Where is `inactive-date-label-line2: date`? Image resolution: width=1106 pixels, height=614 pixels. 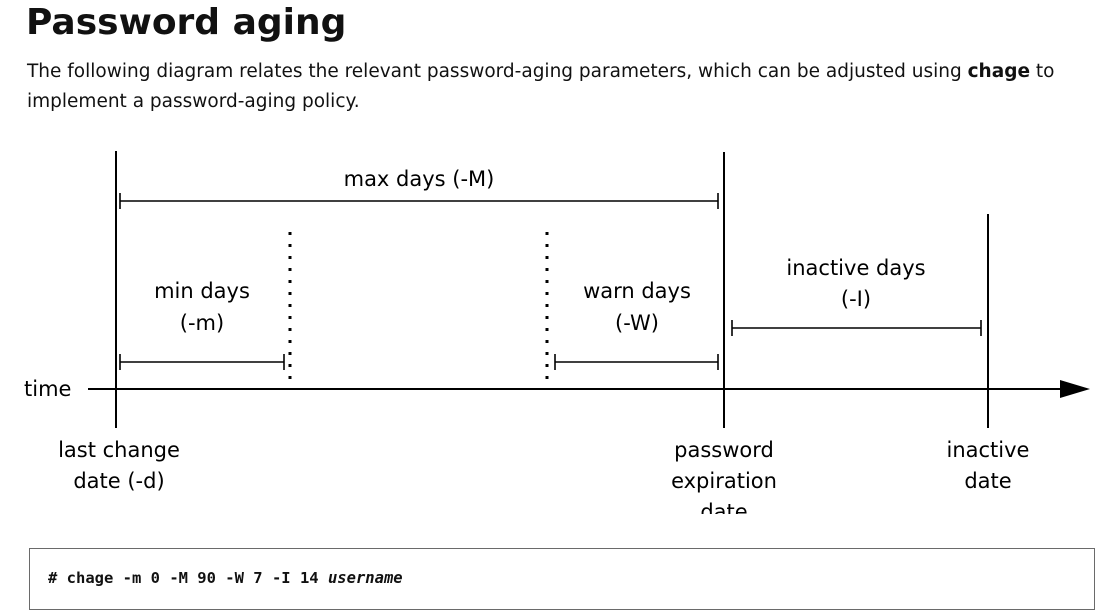 inactive-date-label-line2: date is located at coordinates (987, 481).